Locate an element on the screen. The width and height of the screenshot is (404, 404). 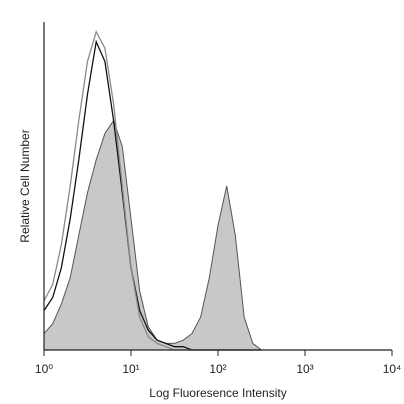
x-tick-label: 10¹ is located at coordinates (130, 369).